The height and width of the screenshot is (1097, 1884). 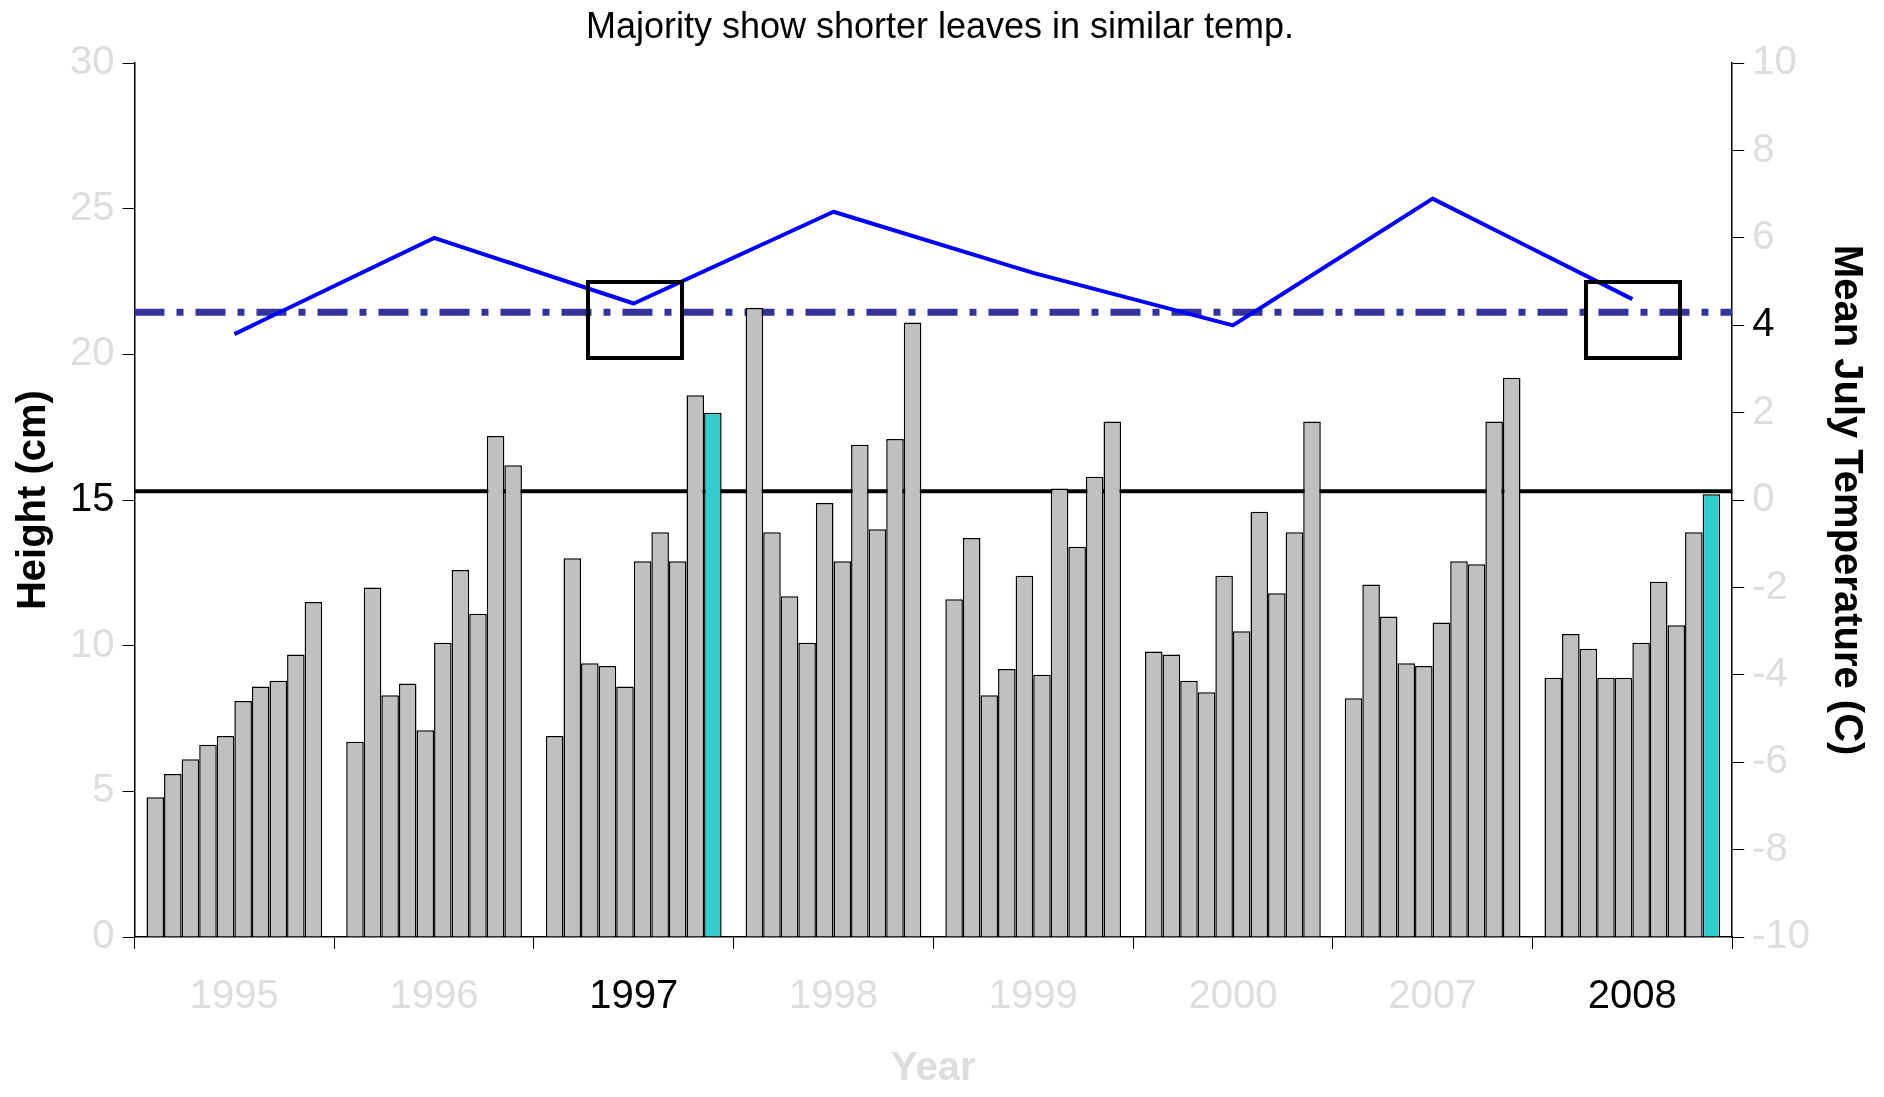 I want to click on y-axis-title: Height (cm), so click(x=31, y=500).